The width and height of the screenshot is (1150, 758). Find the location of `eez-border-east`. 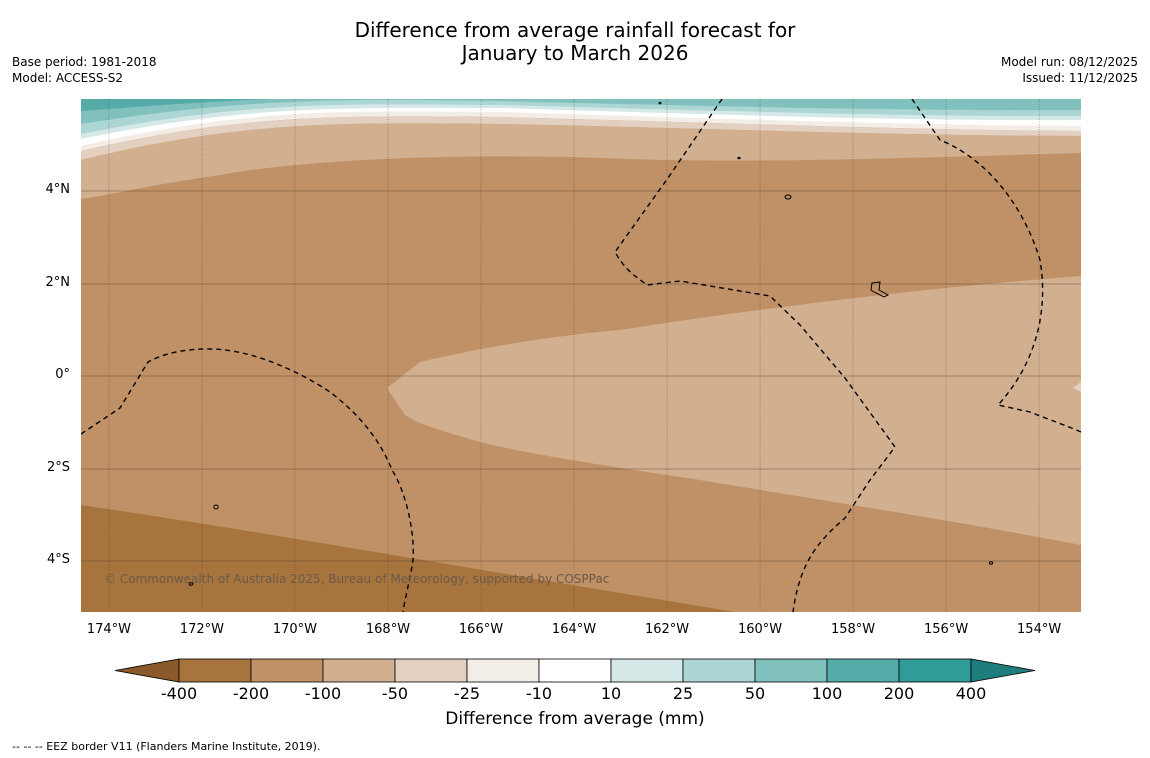

eez-border-east is located at coordinates (996, 266).